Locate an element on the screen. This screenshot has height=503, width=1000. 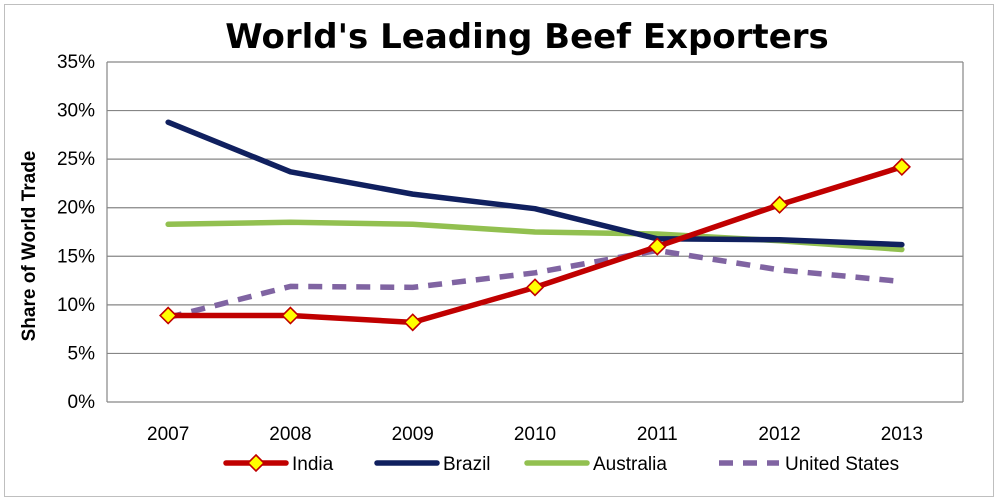
y-tick-label: 15% is located at coordinates (76, 256).